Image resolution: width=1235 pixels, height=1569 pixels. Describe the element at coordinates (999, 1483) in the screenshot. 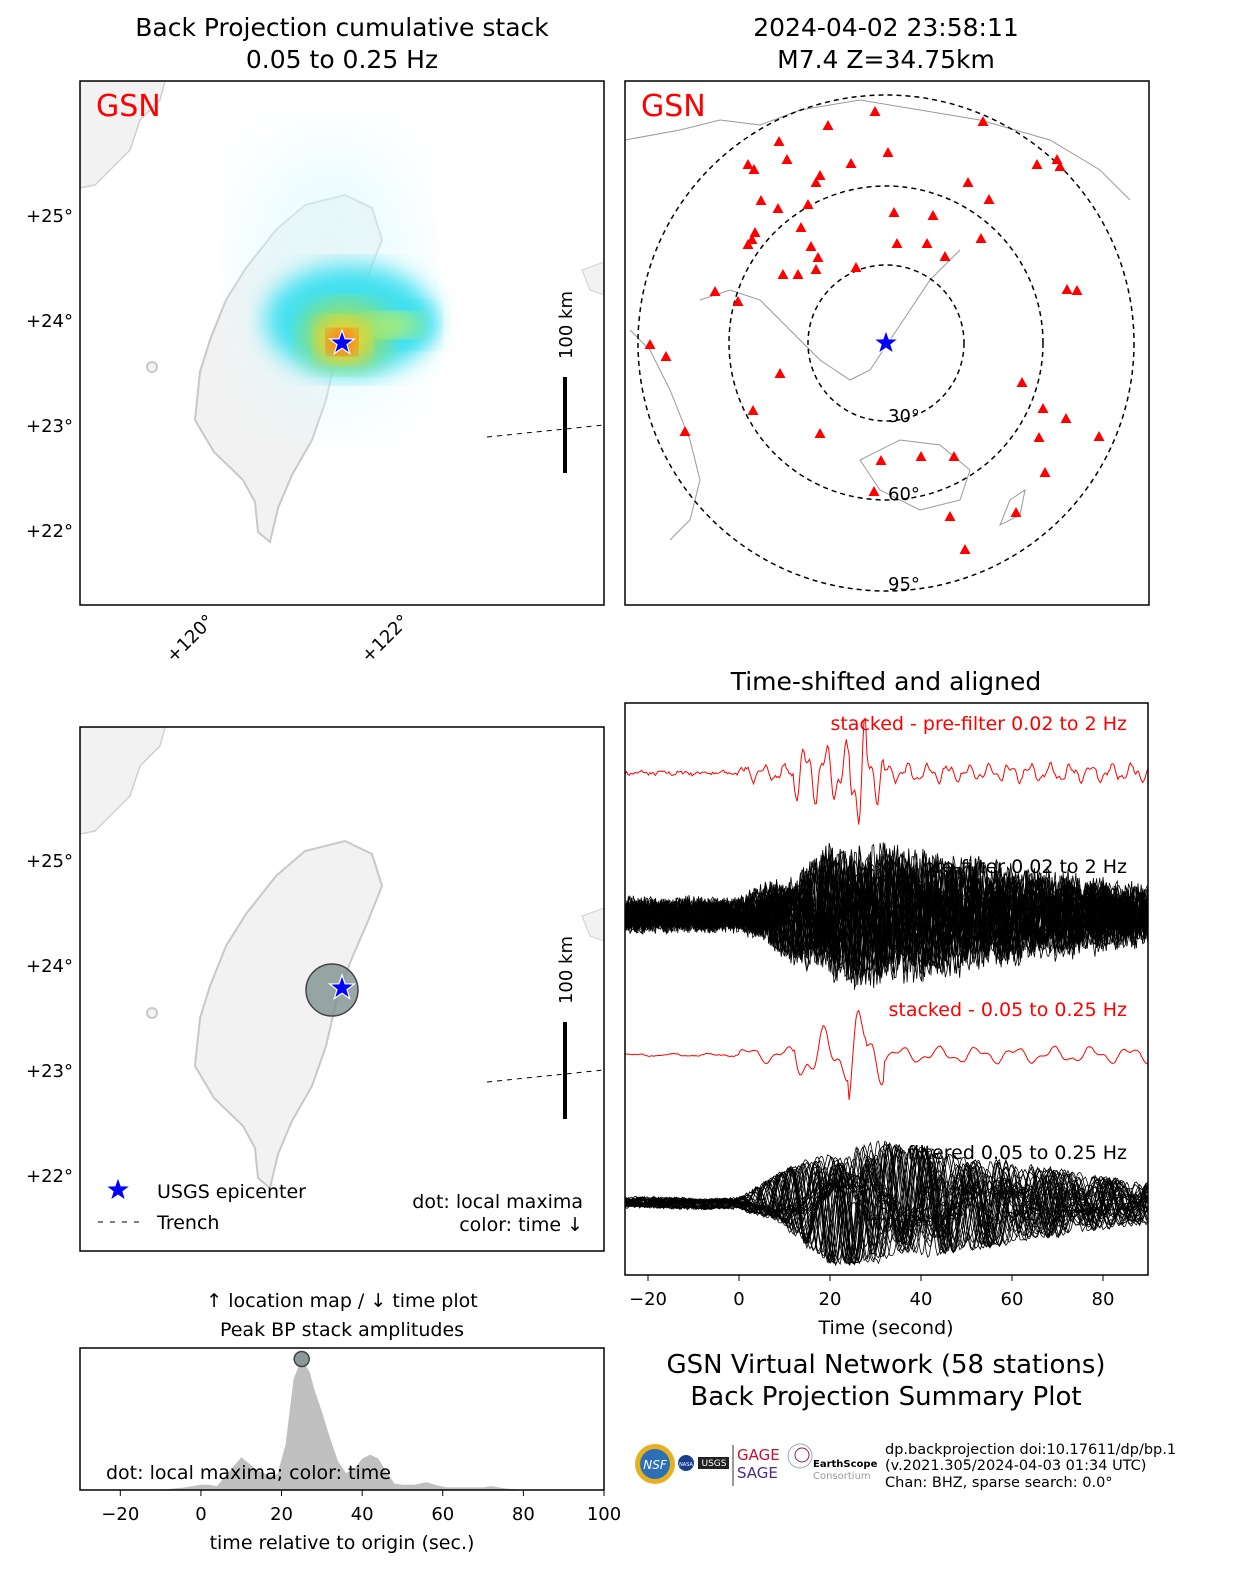

I see `info-line: Chan: BHZ, sparse search: 0.0°` at that location.